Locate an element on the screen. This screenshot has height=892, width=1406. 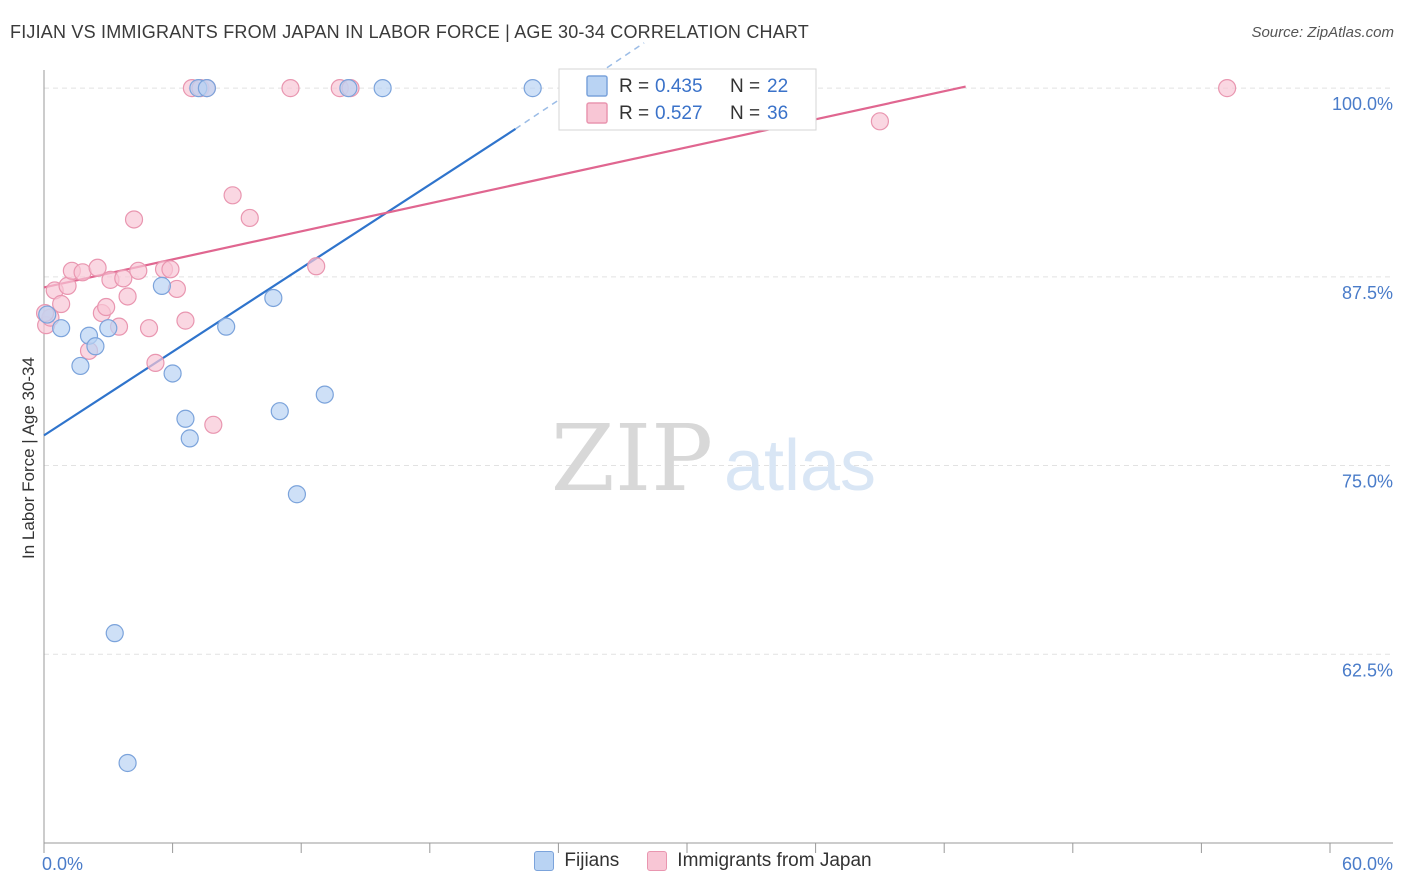
stats-legend-r-value-japan: 0.527 is located at coordinates (679, 113).